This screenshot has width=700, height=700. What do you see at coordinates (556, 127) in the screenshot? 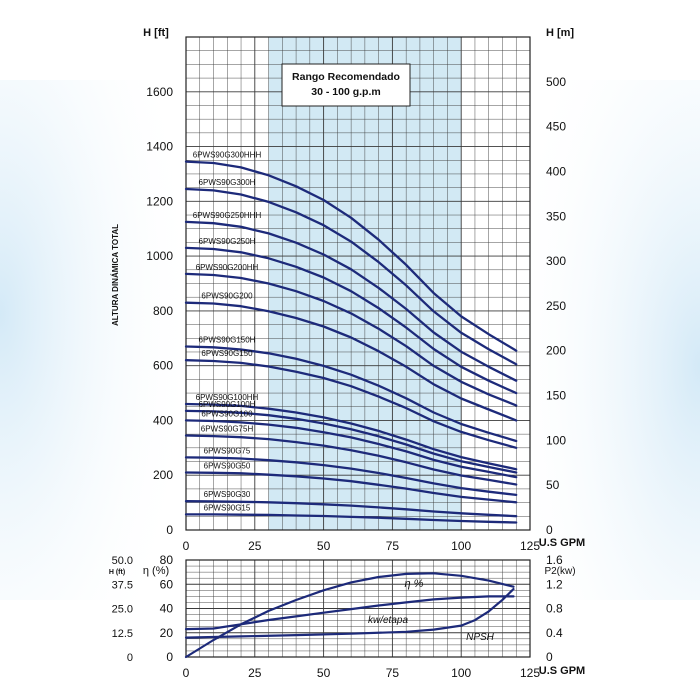
I see `head-right-tick-label: 450` at bounding box center [556, 127].